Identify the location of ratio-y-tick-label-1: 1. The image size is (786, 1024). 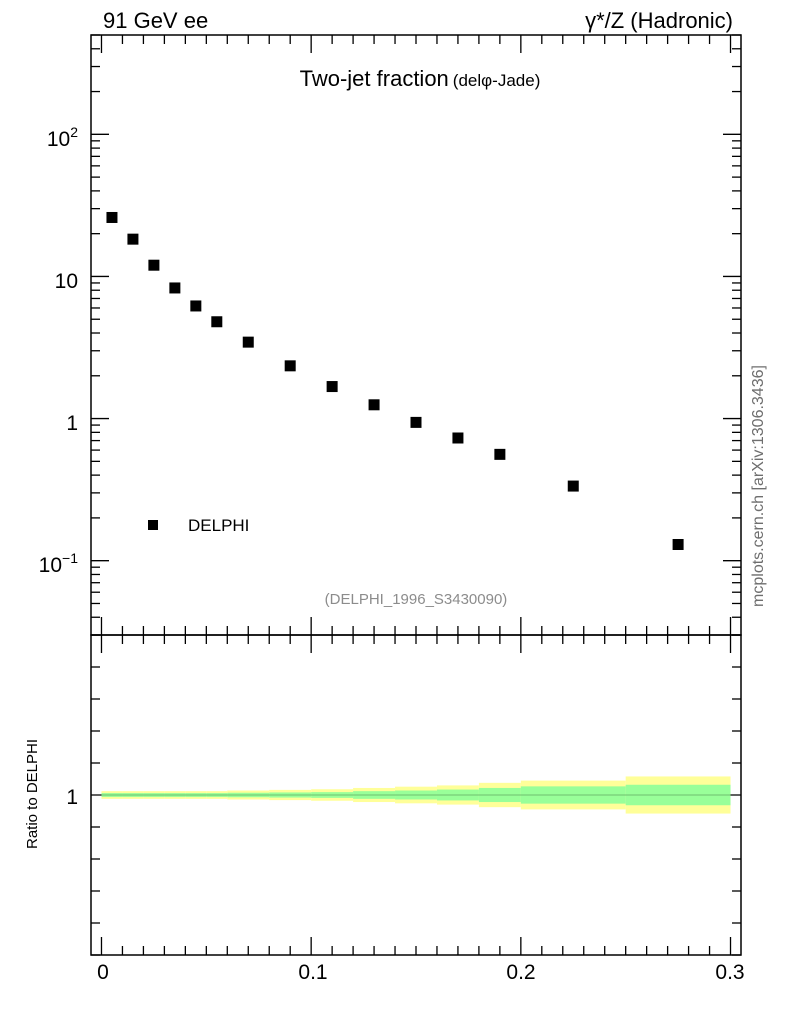
(72, 797).